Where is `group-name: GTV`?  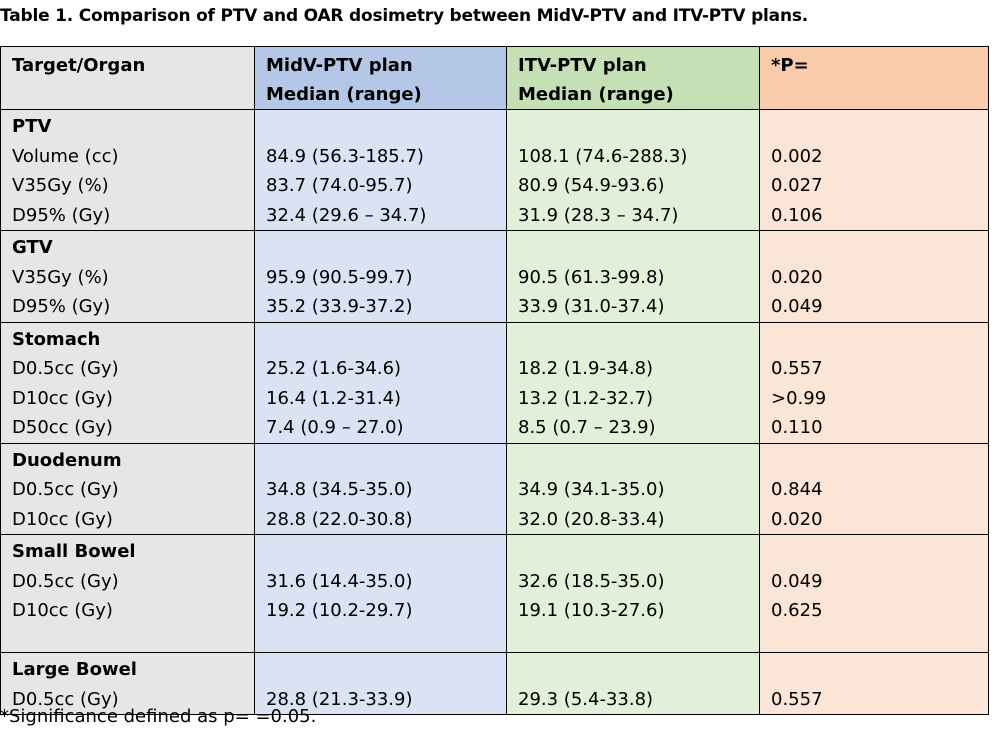 group-name: GTV is located at coordinates (32, 247).